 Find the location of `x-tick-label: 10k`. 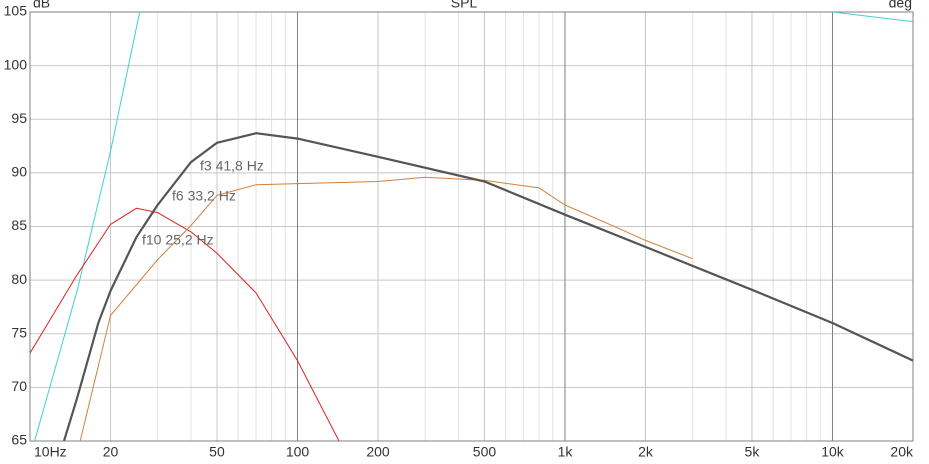

x-tick-label: 10k is located at coordinates (833, 452).